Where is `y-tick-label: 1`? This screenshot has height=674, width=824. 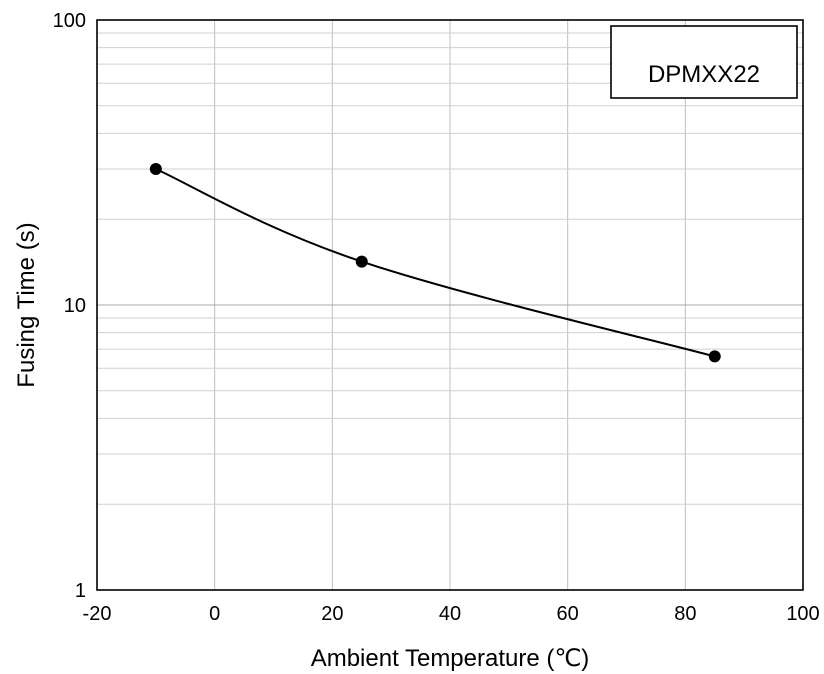 y-tick-label: 1 is located at coordinates (80, 591).